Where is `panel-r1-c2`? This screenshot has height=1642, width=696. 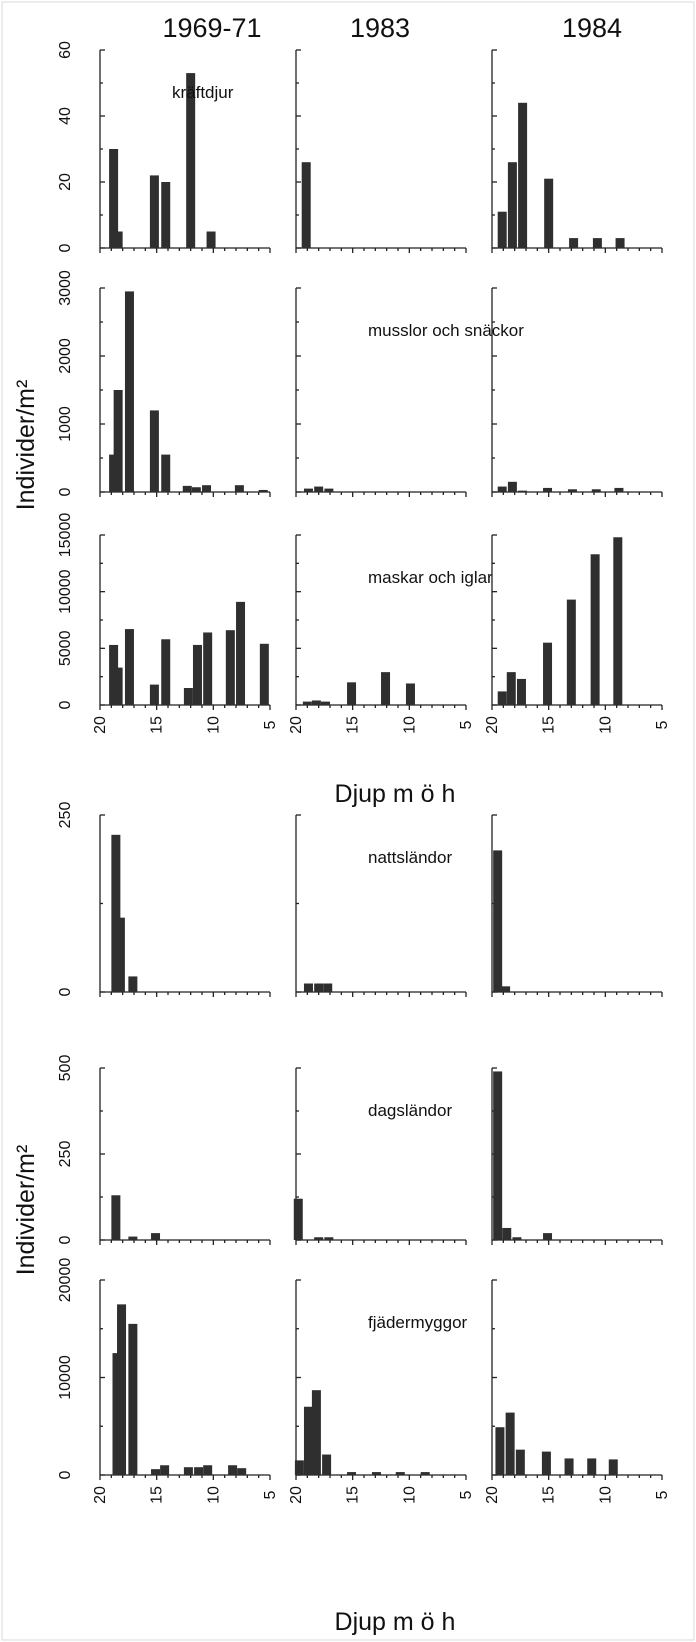
panel-r1-c2 is located at coordinates (577, 392).